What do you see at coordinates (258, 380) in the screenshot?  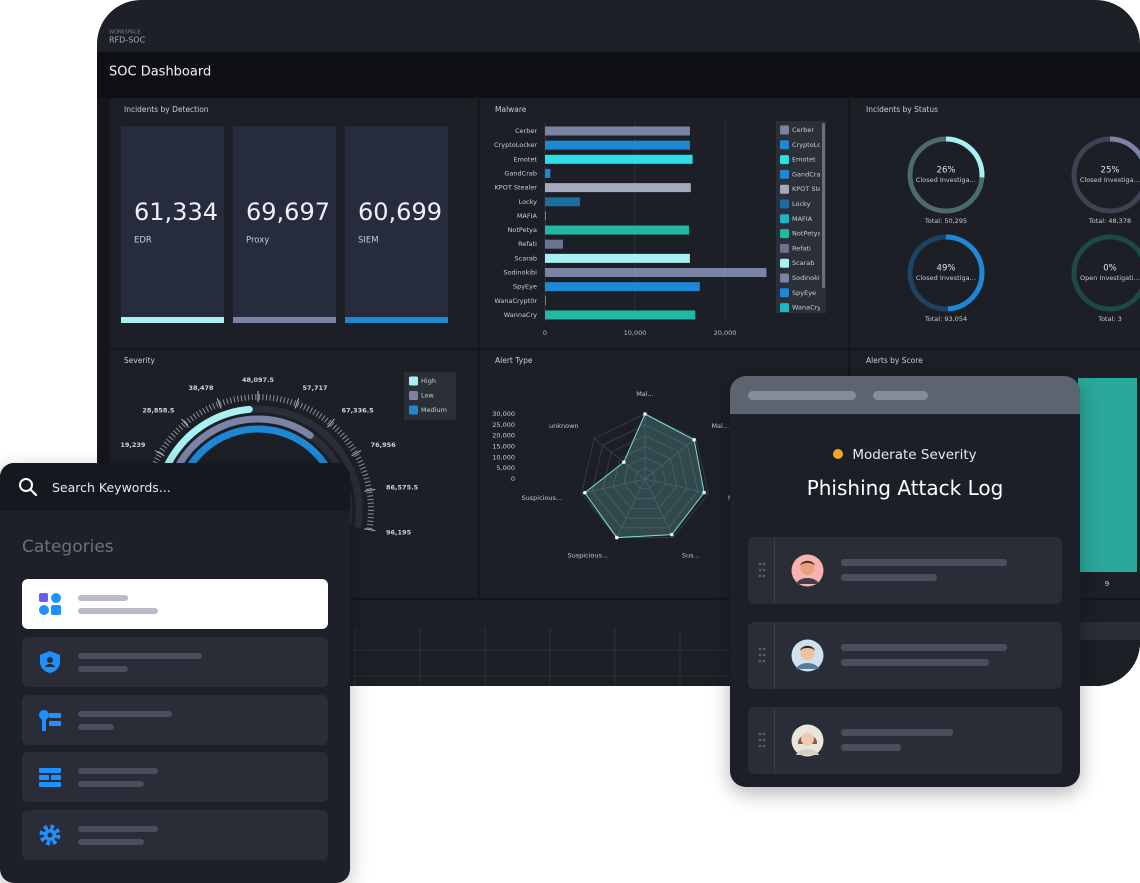 I see `tick-label: 48,097.5` at bounding box center [258, 380].